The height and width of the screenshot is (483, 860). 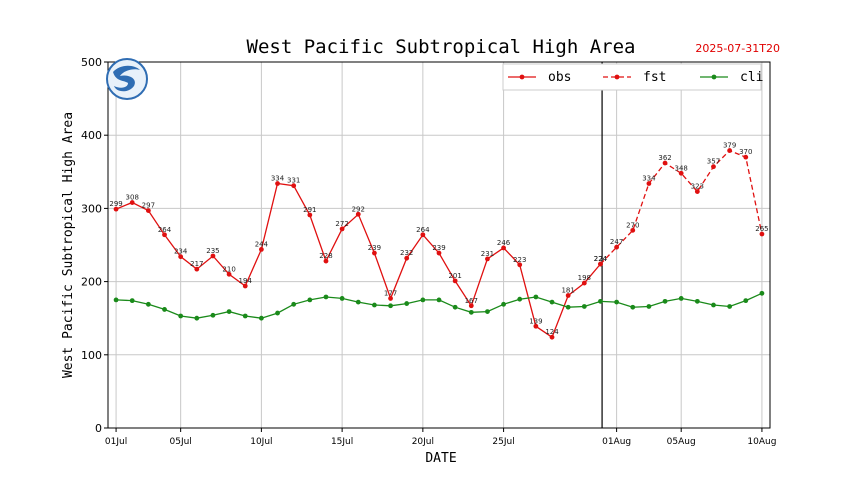 What do you see at coordinates (98, 428) in the screenshot?
I see `y-tick-label: 0` at bounding box center [98, 428].